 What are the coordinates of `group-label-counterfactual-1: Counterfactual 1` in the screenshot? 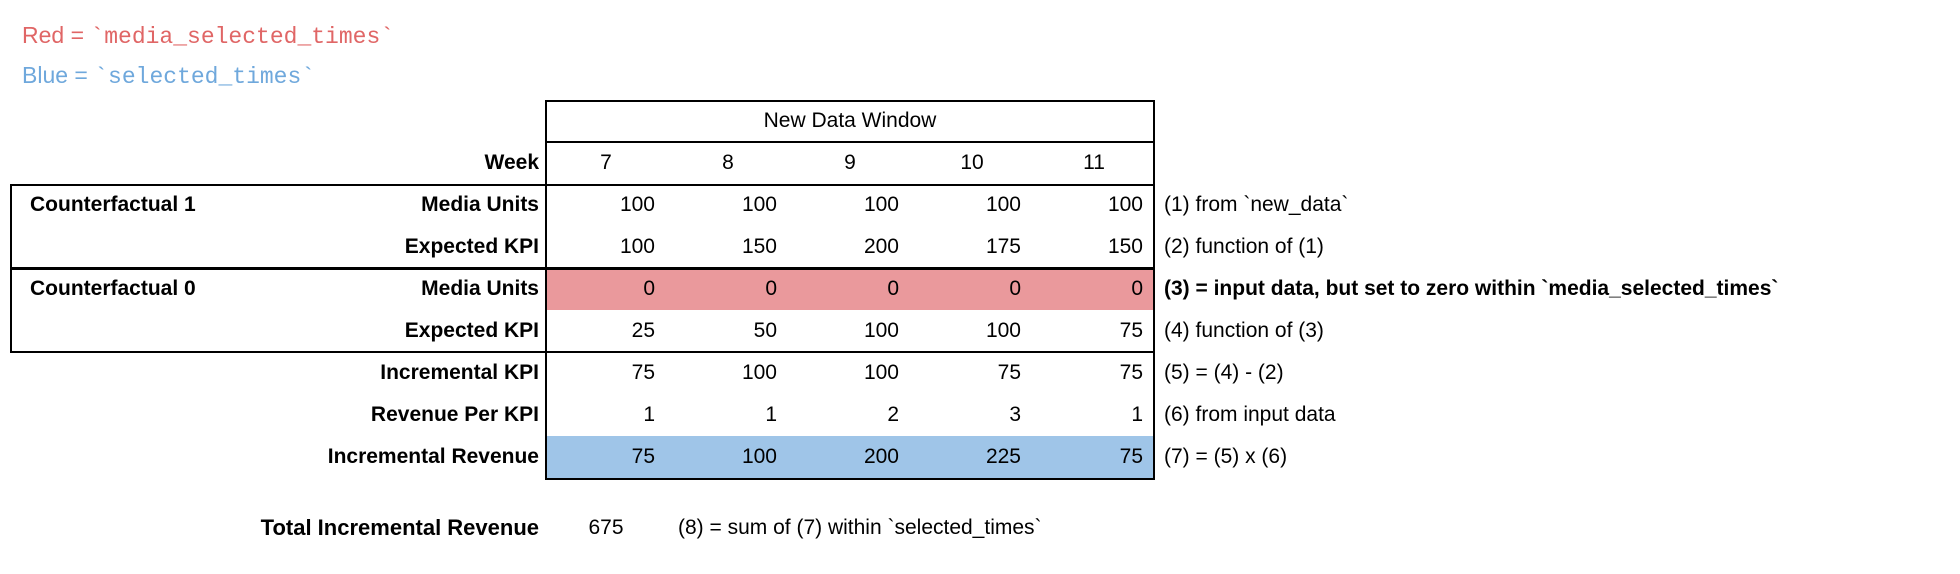 It's located at (113, 204).